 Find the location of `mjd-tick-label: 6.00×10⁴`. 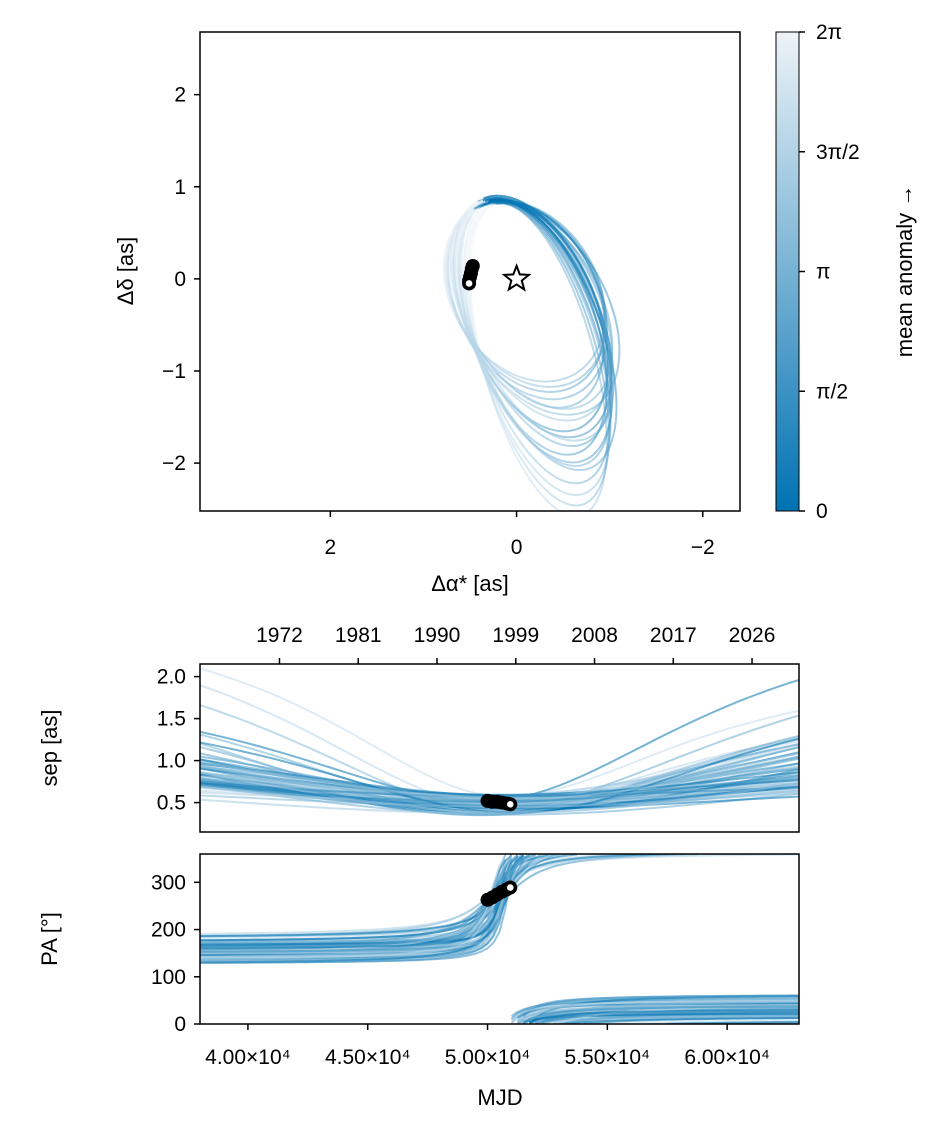

mjd-tick-label: 6.00×10⁴ is located at coordinates (727, 1057).